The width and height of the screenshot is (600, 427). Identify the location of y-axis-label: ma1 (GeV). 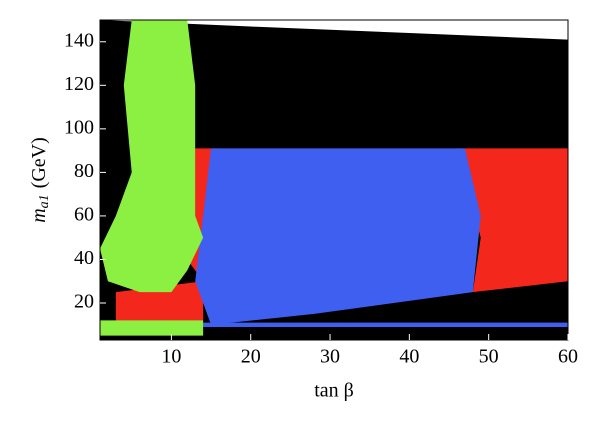
(40, 180).